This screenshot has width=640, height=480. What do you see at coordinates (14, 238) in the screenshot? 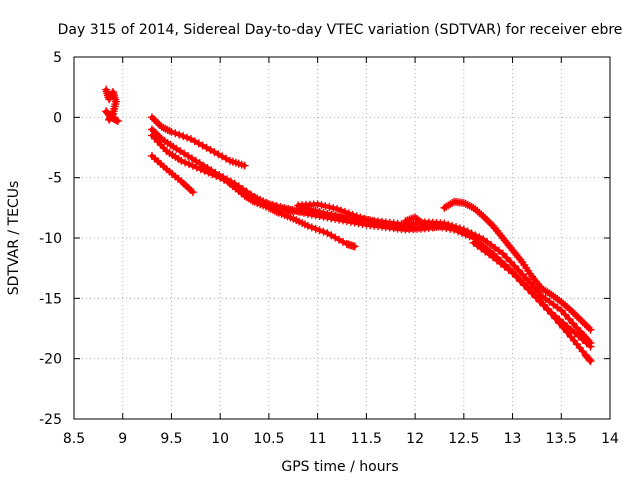
I see `y-axis-title: SDTVAR / TECUs` at bounding box center [14, 238].